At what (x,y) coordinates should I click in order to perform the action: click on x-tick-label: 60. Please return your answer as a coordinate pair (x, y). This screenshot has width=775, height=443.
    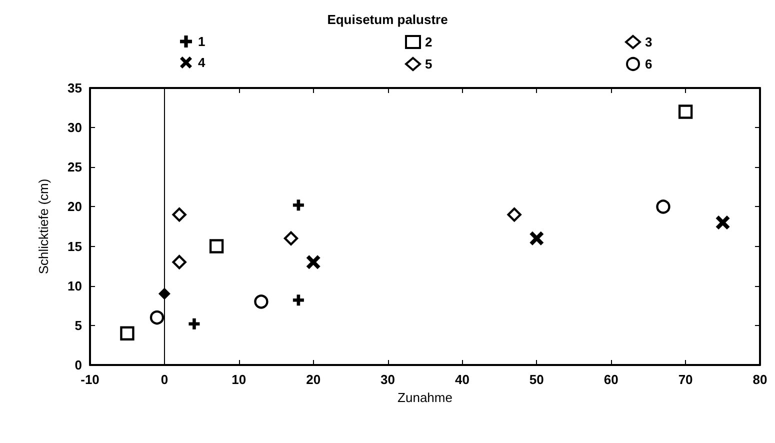
    Looking at the image, I should click on (611, 379).